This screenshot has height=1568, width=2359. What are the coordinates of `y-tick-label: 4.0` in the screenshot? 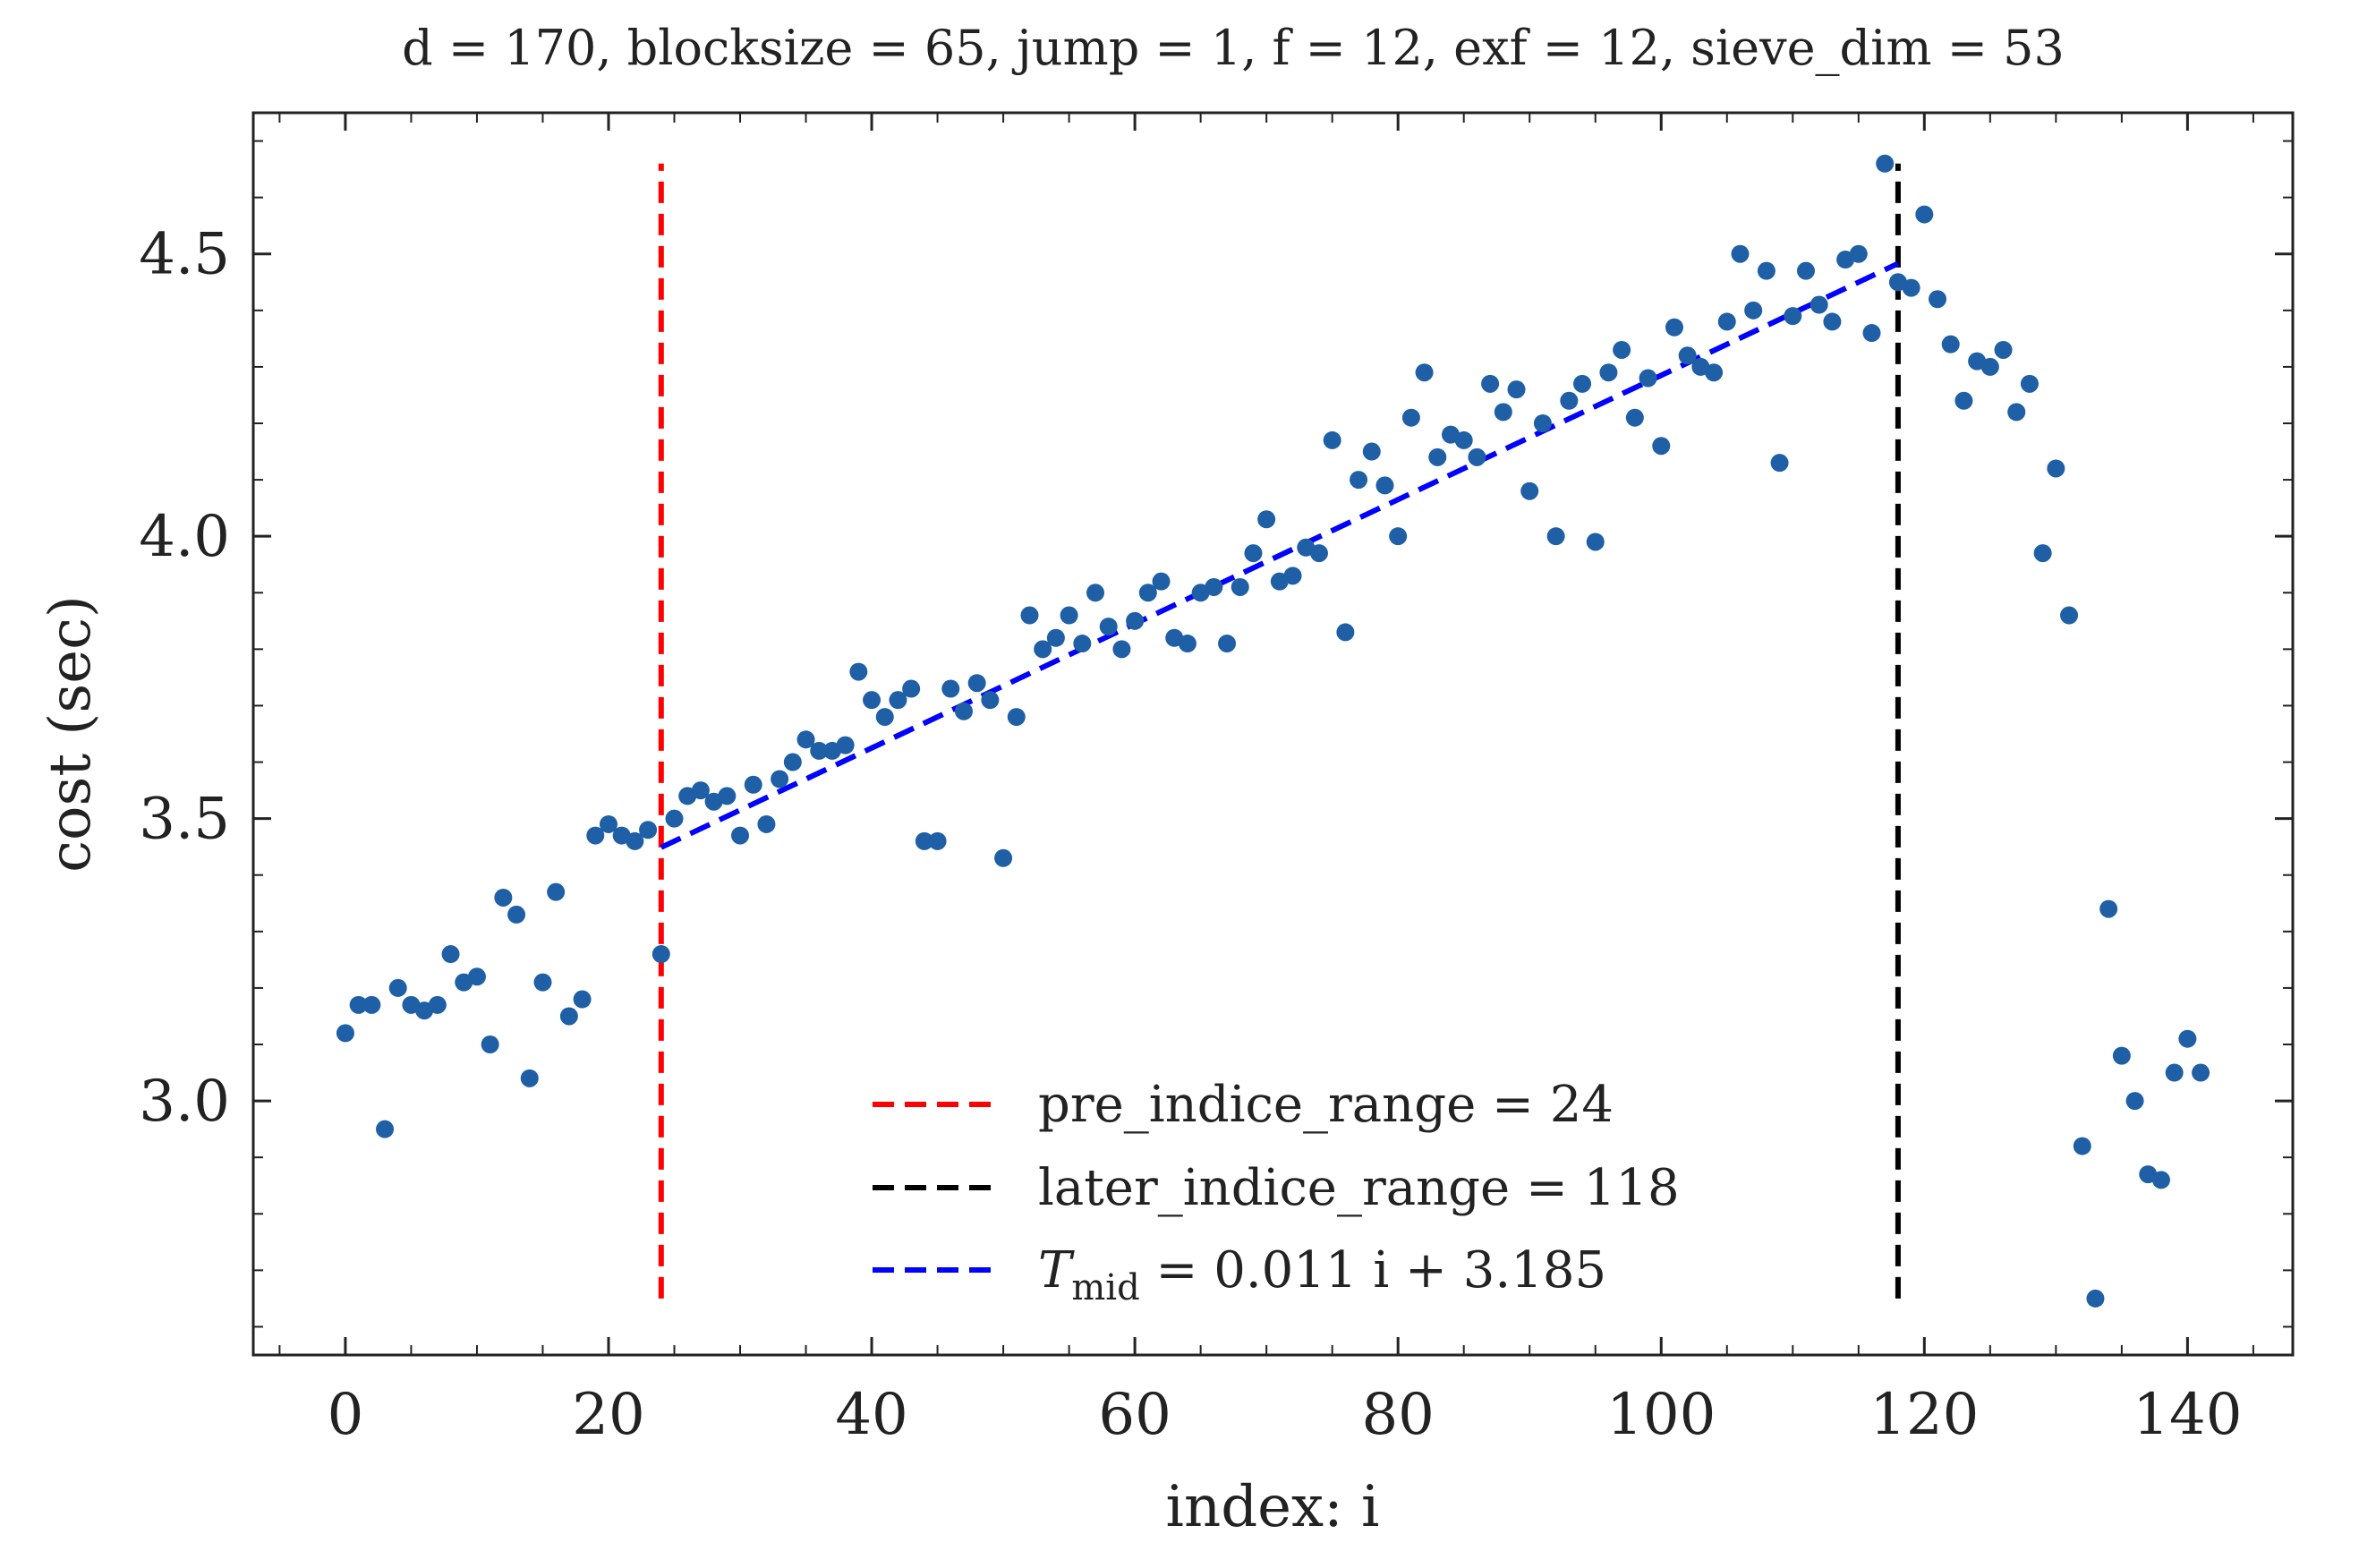 It's located at (184, 537).